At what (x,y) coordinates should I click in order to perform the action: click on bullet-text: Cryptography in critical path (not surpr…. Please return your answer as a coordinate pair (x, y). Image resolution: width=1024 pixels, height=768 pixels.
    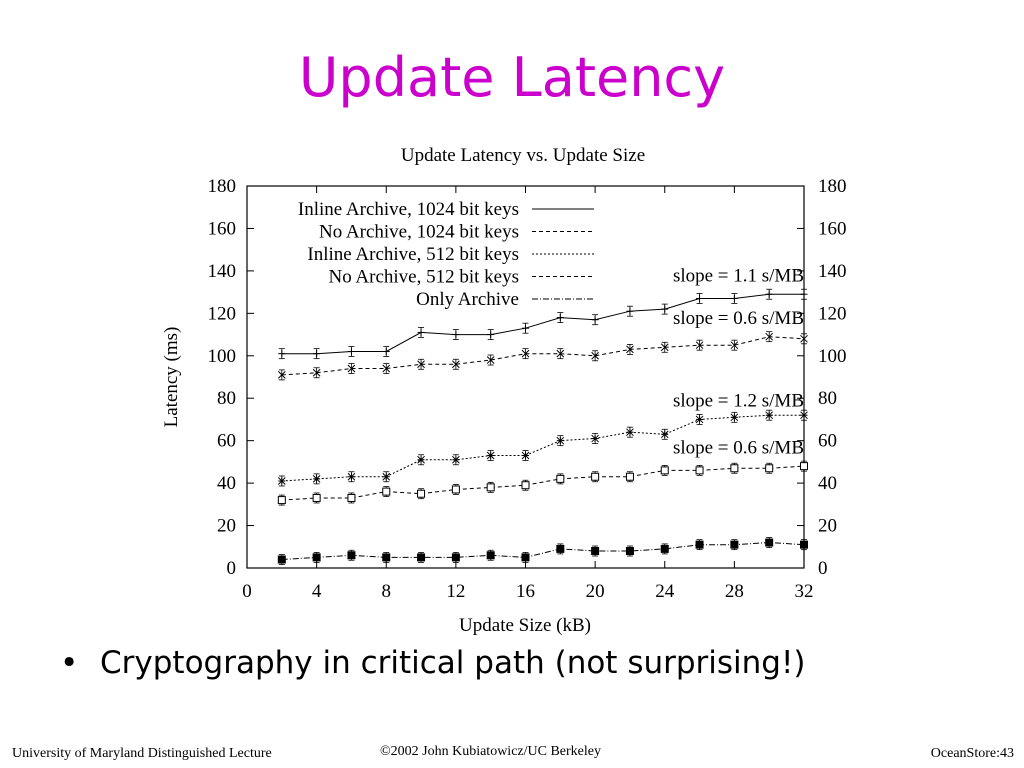
    Looking at the image, I should click on (453, 663).